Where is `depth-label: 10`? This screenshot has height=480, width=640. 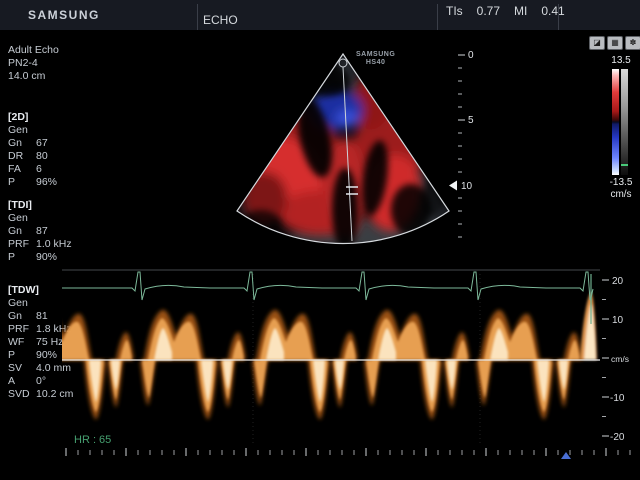 depth-label: 10 is located at coordinates (467, 186).